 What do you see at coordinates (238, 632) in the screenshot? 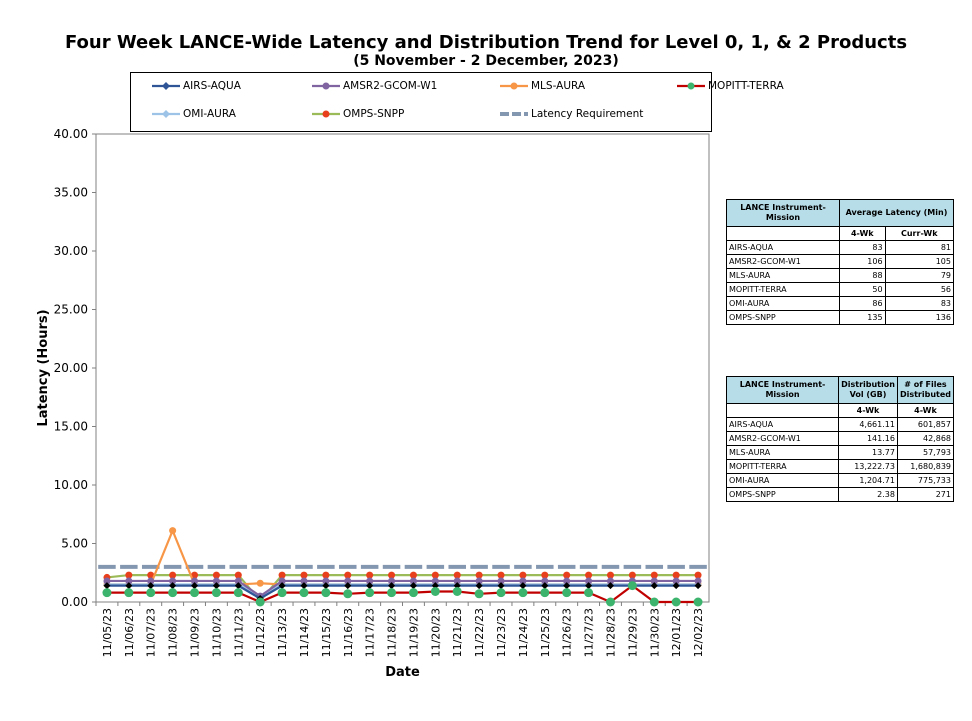
I see `x-tick-label: 11/11/23` at bounding box center [238, 632].